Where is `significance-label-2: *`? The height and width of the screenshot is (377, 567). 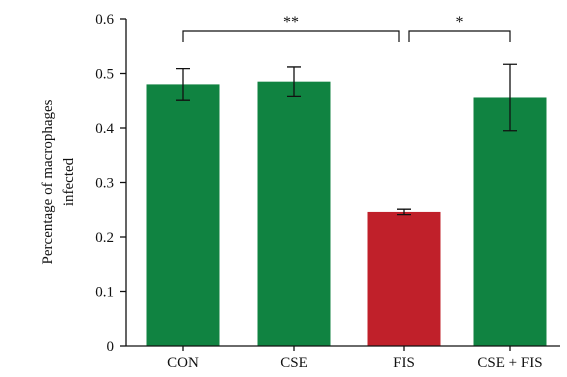
significance-label-2: * is located at coordinates (460, 22).